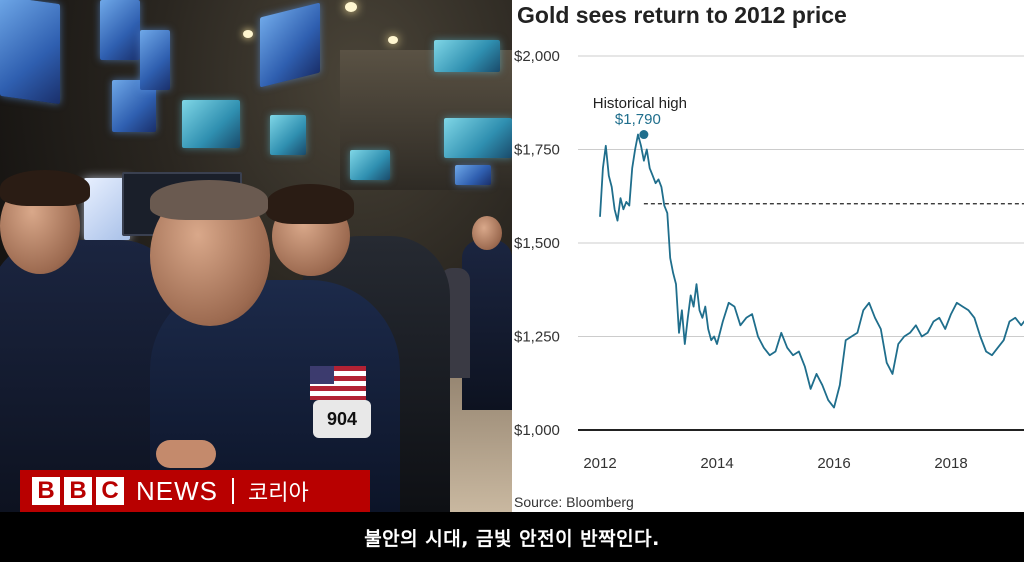  I want to click on y-tick-label: $1,750, so click(537, 150).